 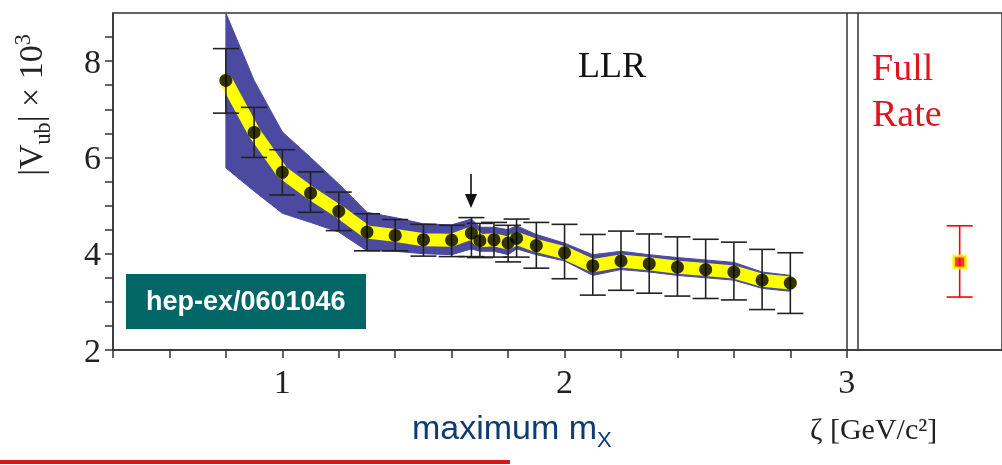 I want to click on y-tick-label: 2, so click(x=92, y=350).